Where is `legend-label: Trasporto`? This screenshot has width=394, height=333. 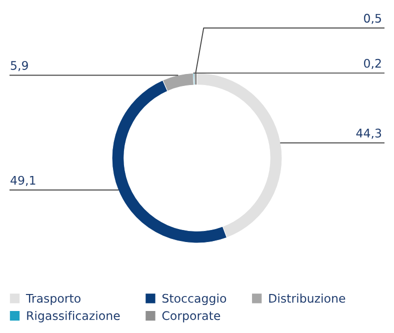 legend-label: Trasporto is located at coordinates (53, 300).